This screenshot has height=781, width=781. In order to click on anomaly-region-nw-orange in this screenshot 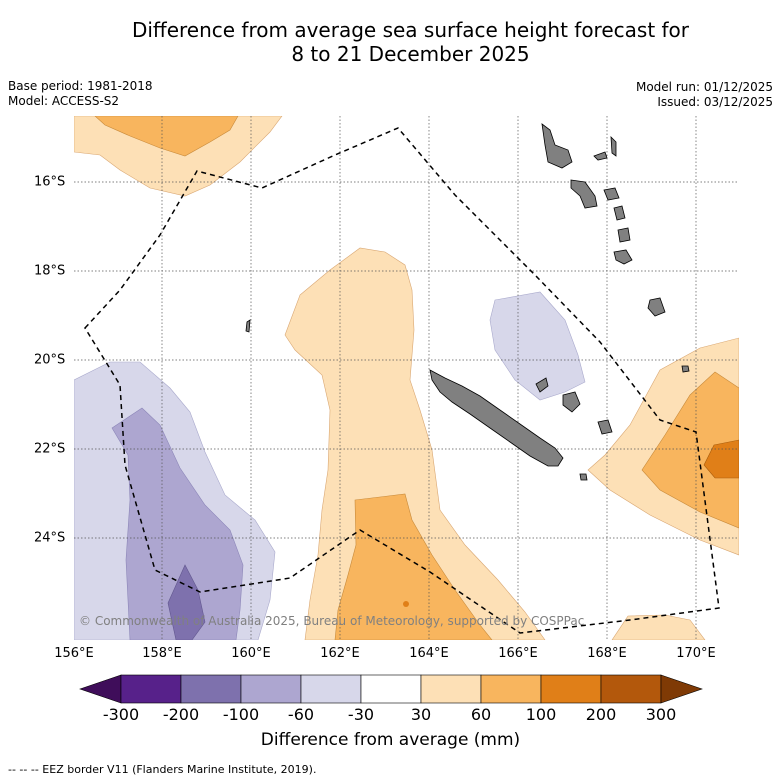, I will do `click(166, 136)`.